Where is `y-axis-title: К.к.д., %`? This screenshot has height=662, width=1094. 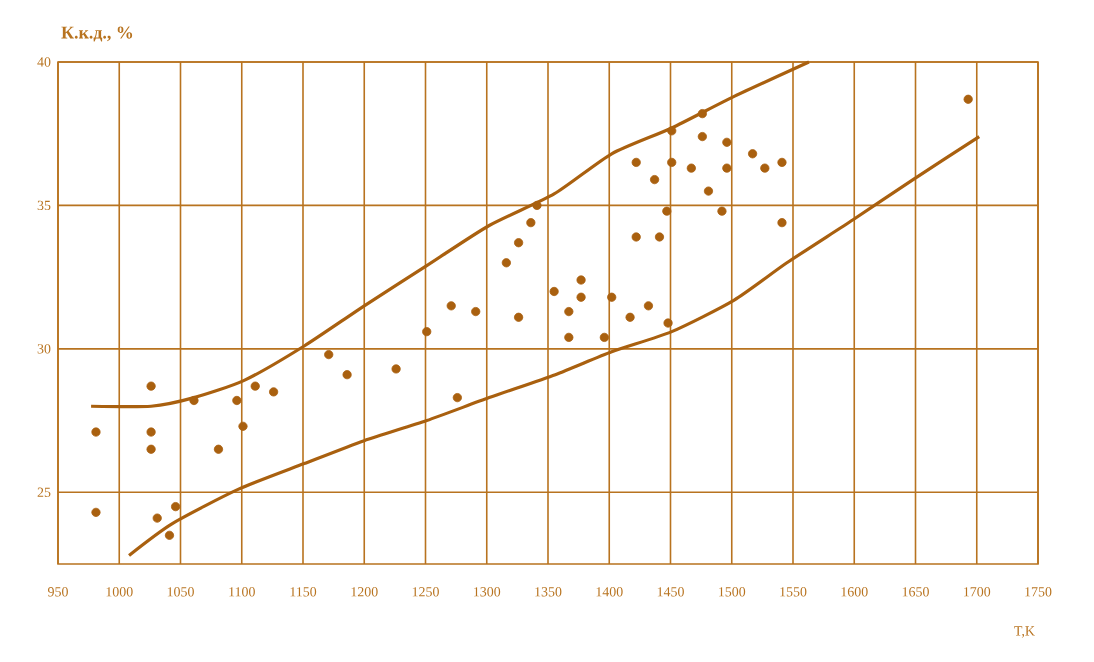
y-axis-title: К.к.д., % is located at coordinates (97, 34).